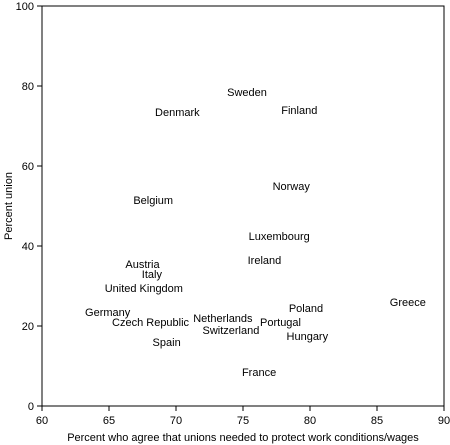 Image resolution: width=450 pixels, height=445 pixels. Describe the element at coordinates (109, 421) in the screenshot. I see `x-tick-label: 65` at that location.